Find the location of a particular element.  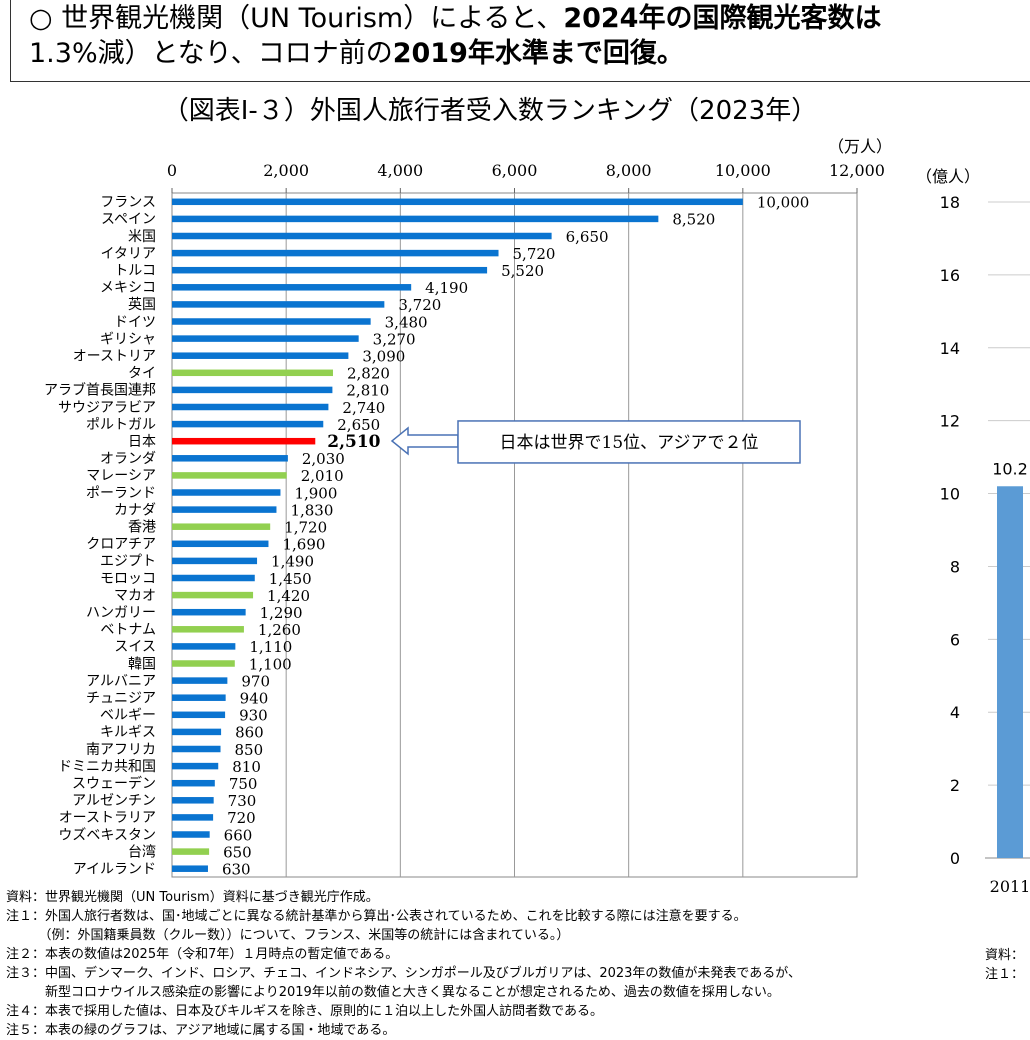

value-label: 970 is located at coordinates (255, 681).